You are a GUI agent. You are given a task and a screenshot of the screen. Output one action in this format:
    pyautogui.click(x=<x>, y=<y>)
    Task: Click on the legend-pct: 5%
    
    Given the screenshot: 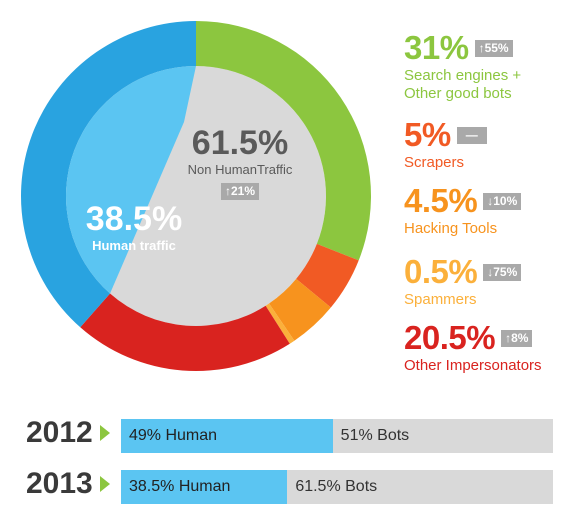 What is the action you would take?
    pyautogui.click(x=427, y=134)
    